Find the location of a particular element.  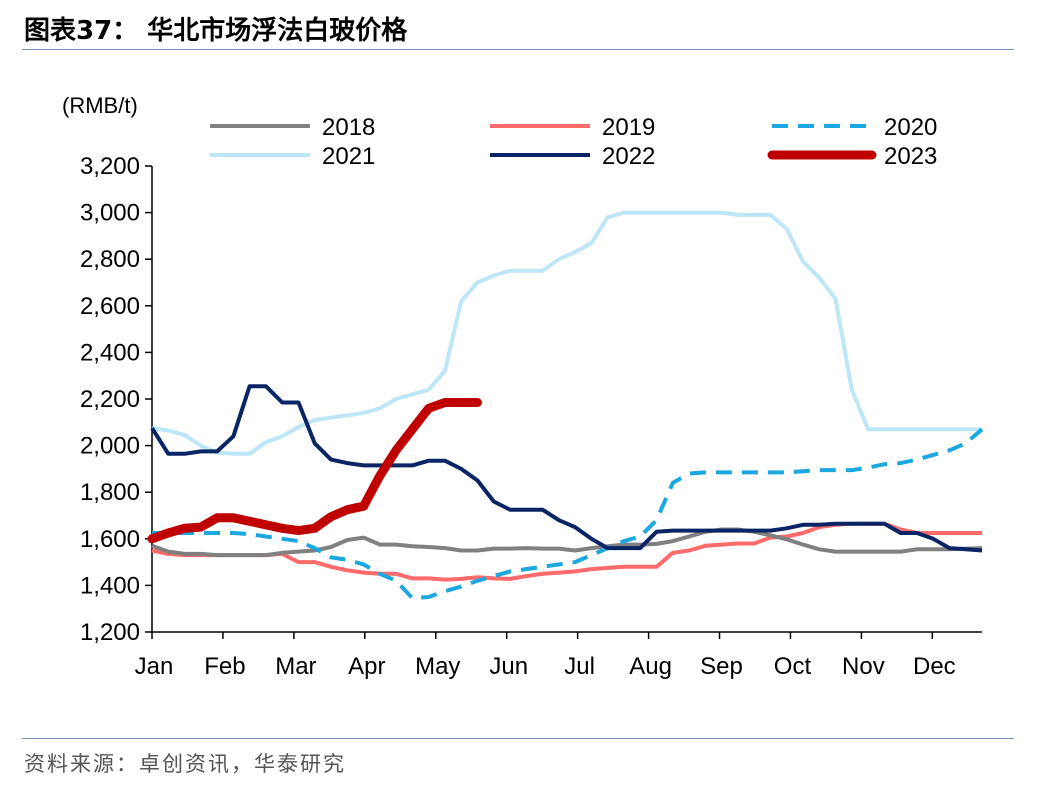

y-axis-label: (RMB/t) is located at coordinates (100, 105).